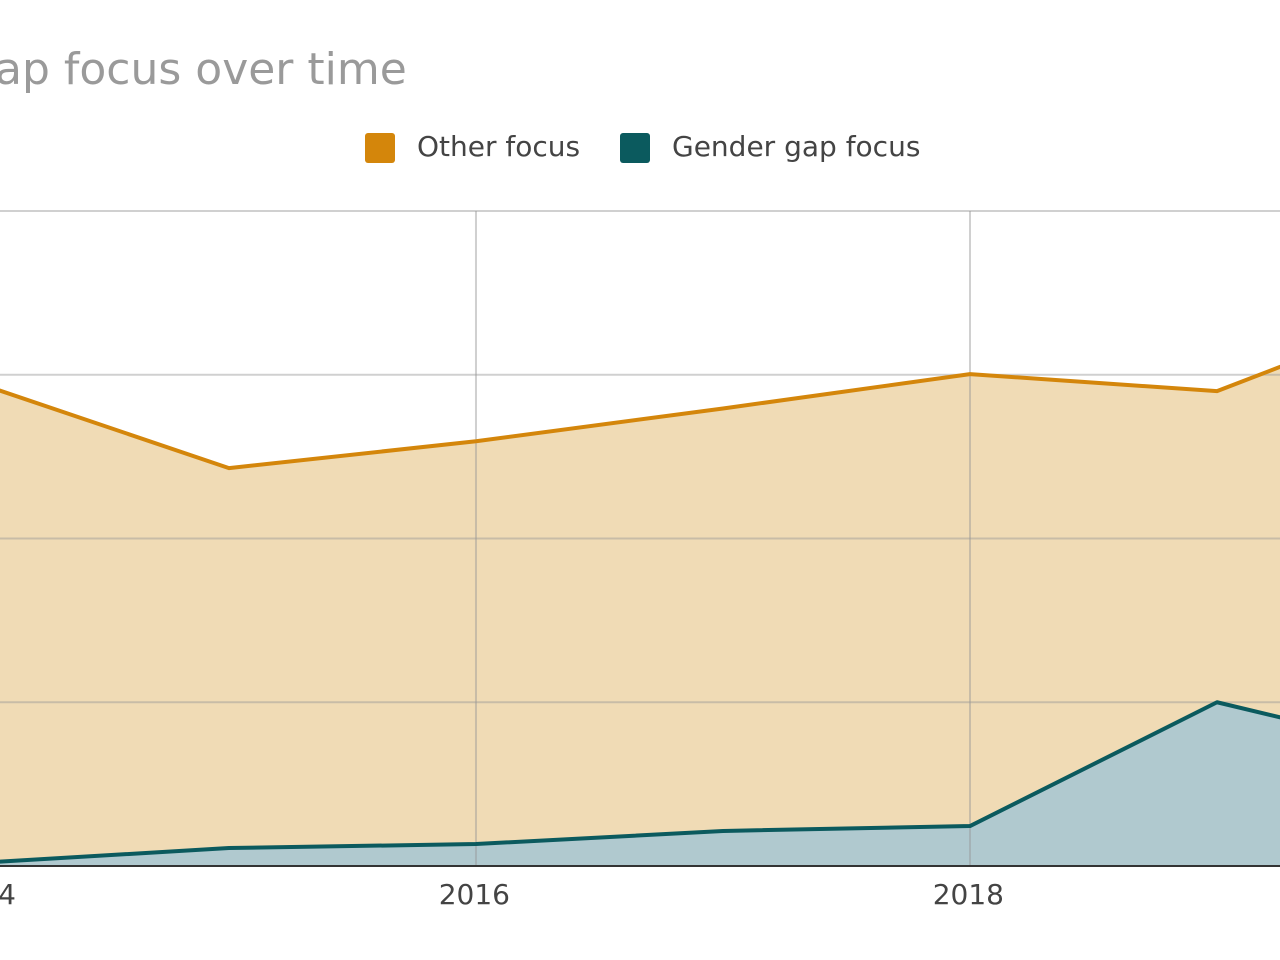  What do you see at coordinates (498, 146) in the screenshot?
I see `legend-label: Other focus` at bounding box center [498, 146].